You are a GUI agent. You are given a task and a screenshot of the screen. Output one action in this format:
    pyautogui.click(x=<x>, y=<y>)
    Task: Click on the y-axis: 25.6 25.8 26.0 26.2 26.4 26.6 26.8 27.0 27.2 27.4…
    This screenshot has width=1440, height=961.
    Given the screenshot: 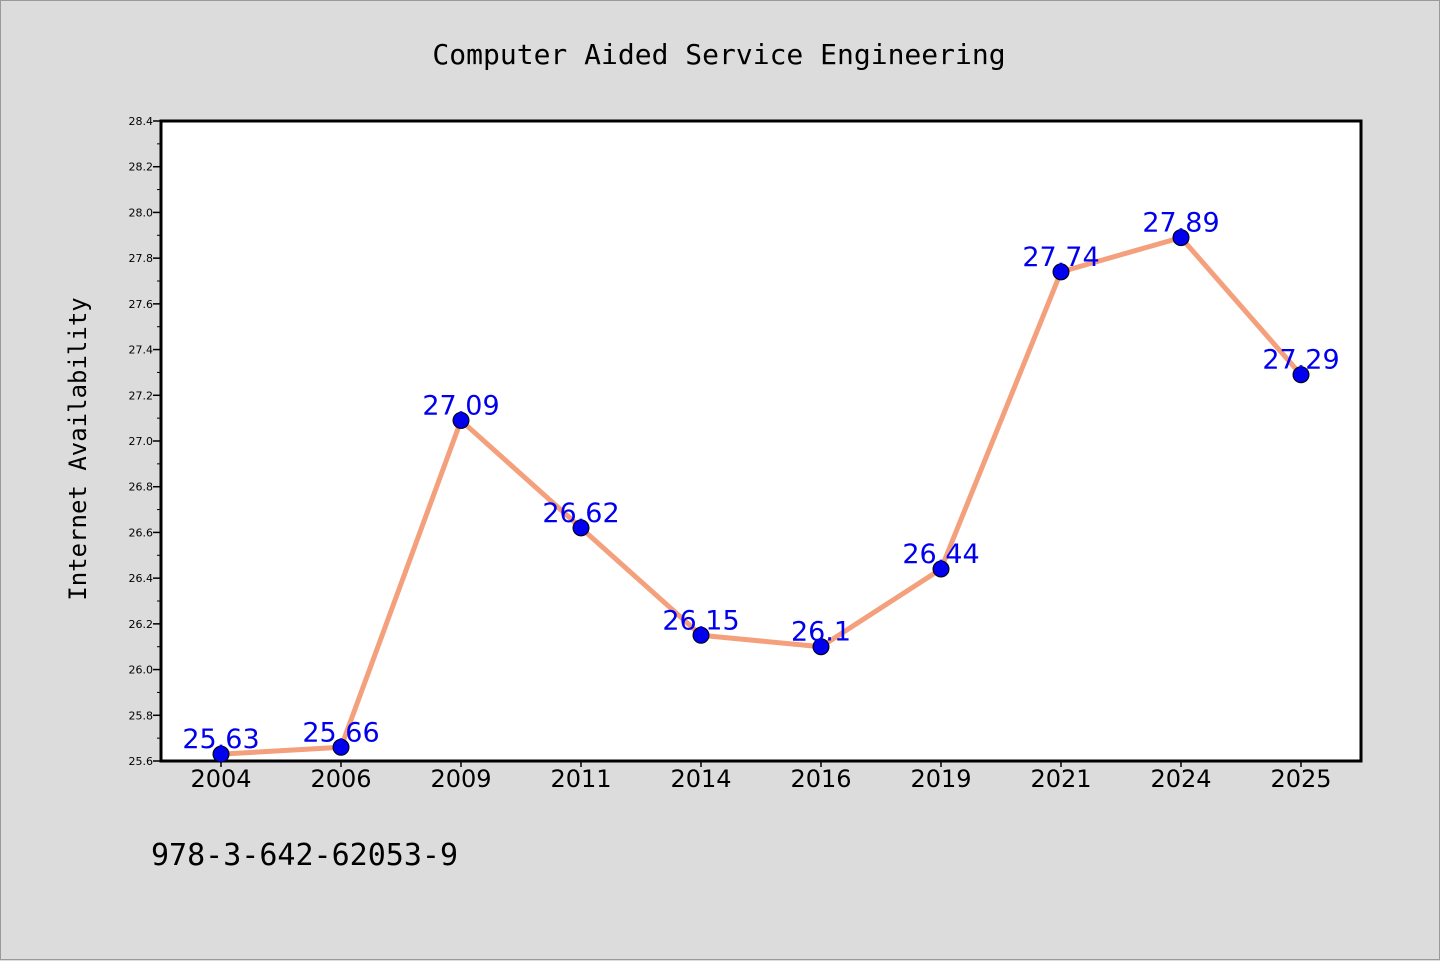 What is the action you would take?
    pyautogui.click(x=145, y=441)
    